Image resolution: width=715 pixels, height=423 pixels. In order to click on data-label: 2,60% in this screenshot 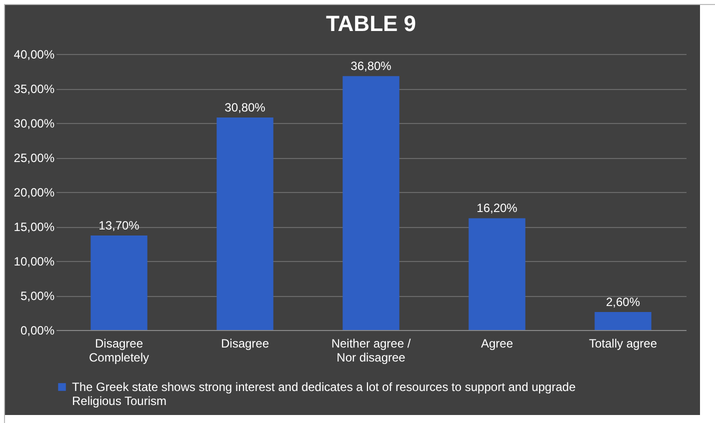, I will do `click(623, 302)`.